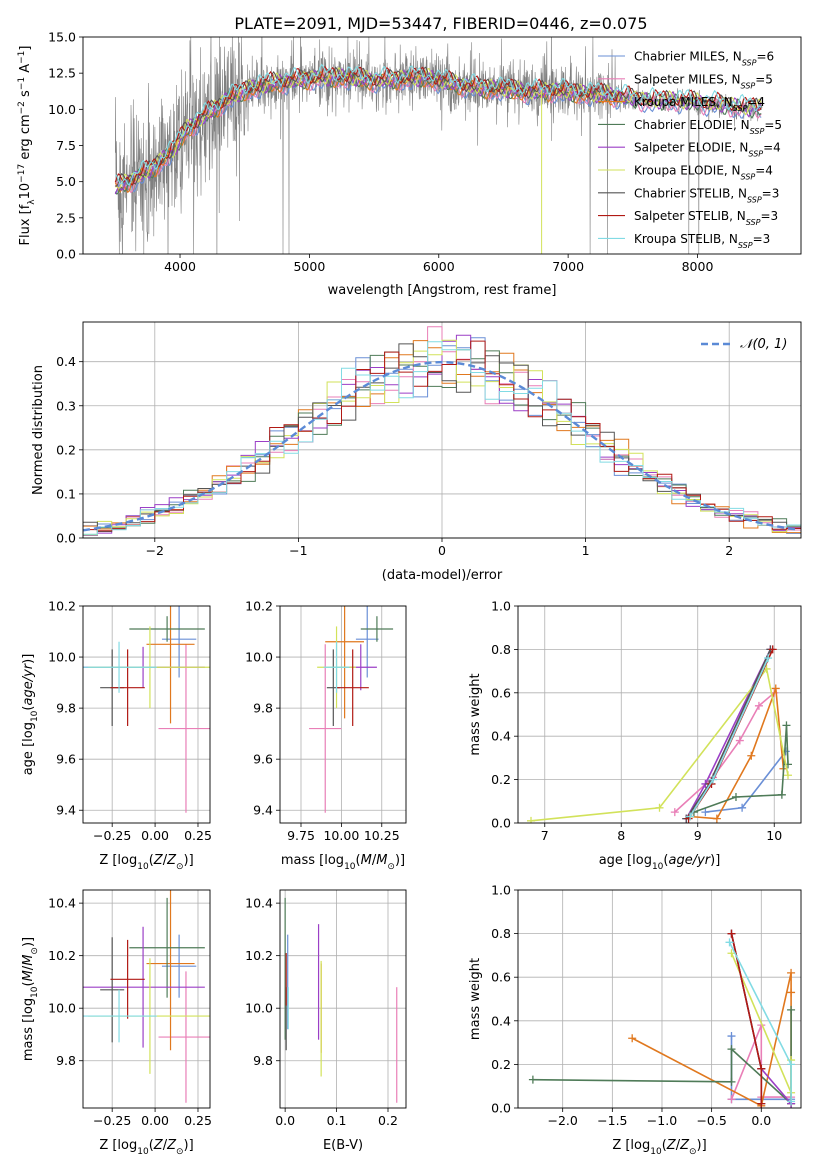  What do you see at coordinates (155, 550) in the screenshot?
I see `x-tick-label: −2` at bounding box center [155, 550].